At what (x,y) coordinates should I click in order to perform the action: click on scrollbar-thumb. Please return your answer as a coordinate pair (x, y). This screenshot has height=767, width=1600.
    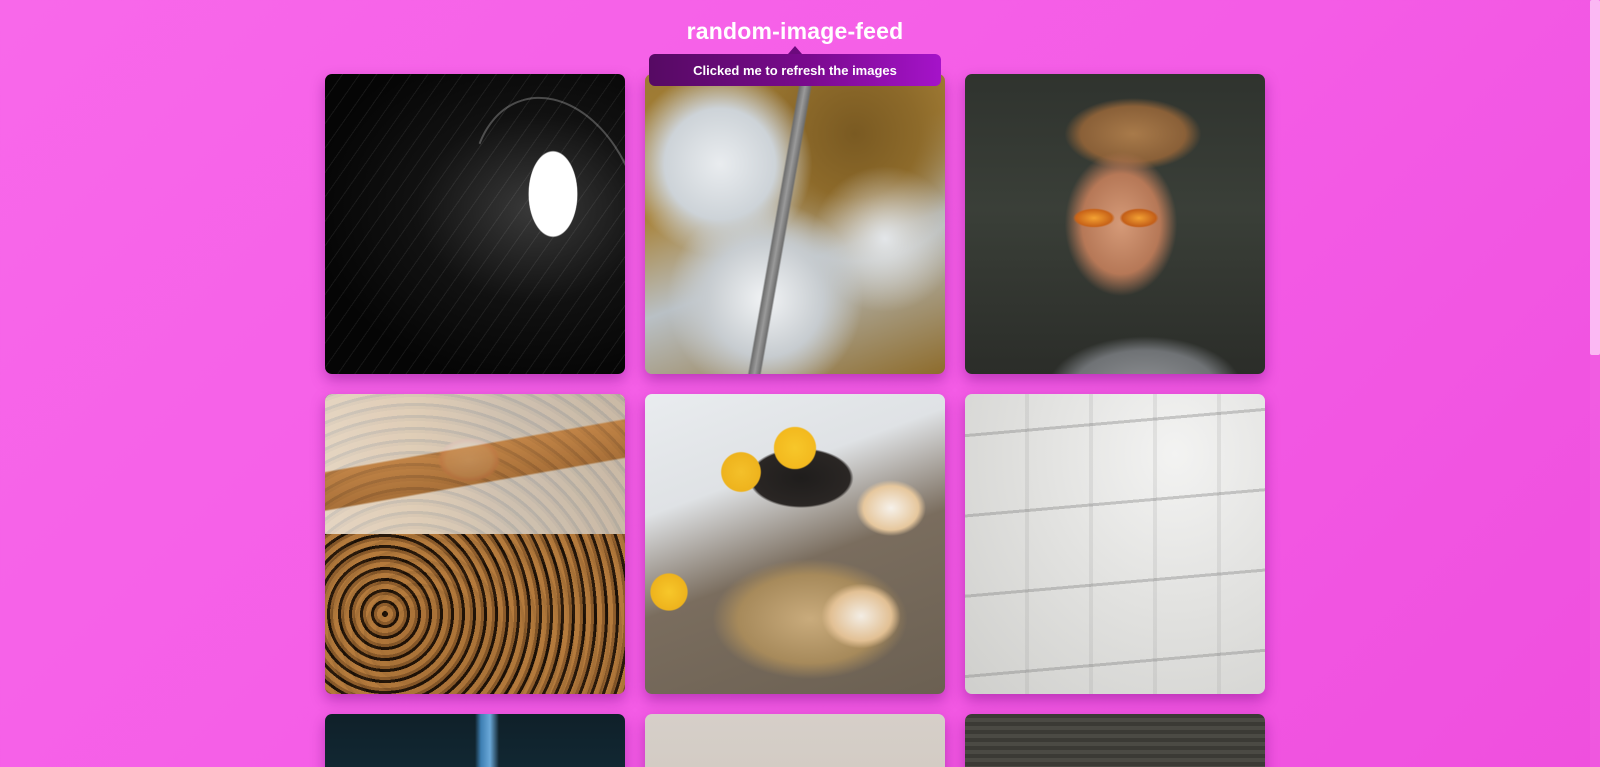
    Looking at the image, I should click on (1595, 177).